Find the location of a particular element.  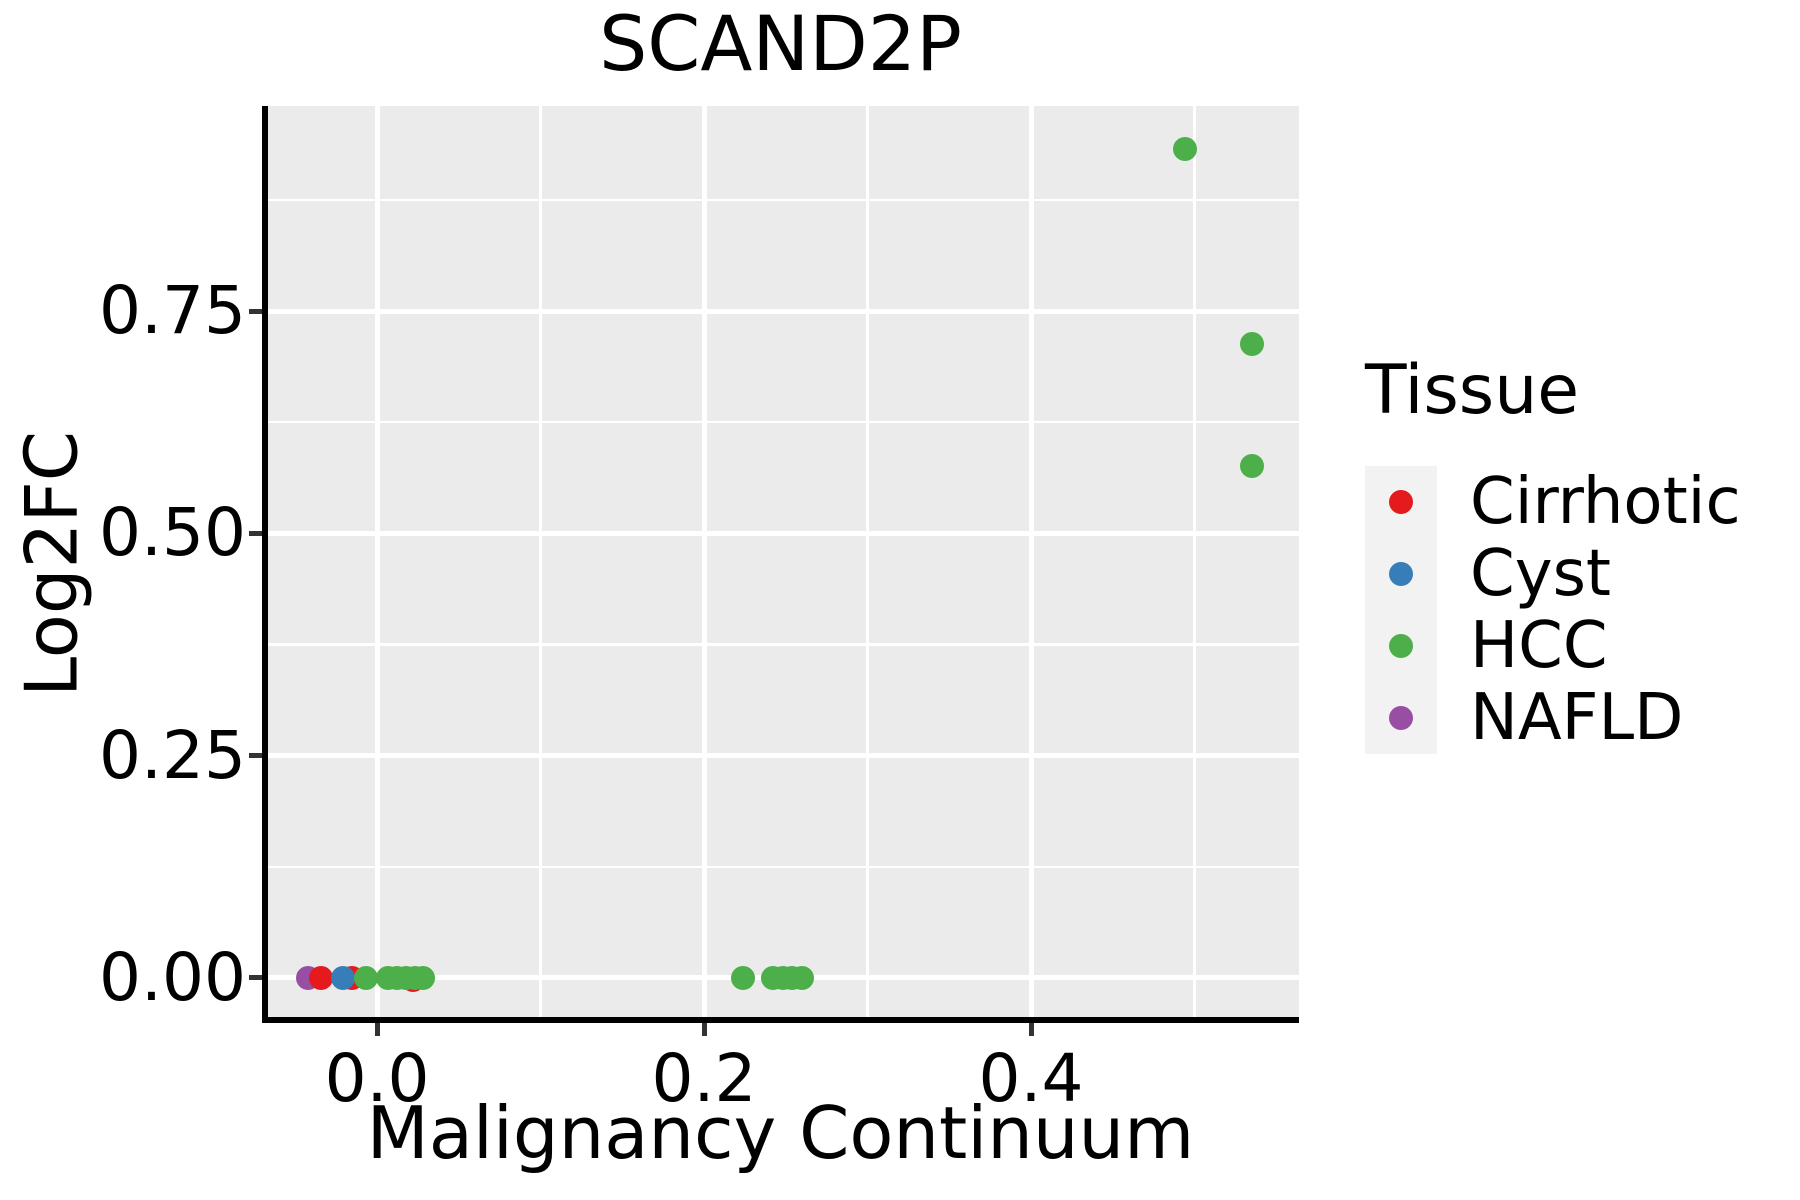

data-point-cirrhotic is located at coordinates (321, 977).